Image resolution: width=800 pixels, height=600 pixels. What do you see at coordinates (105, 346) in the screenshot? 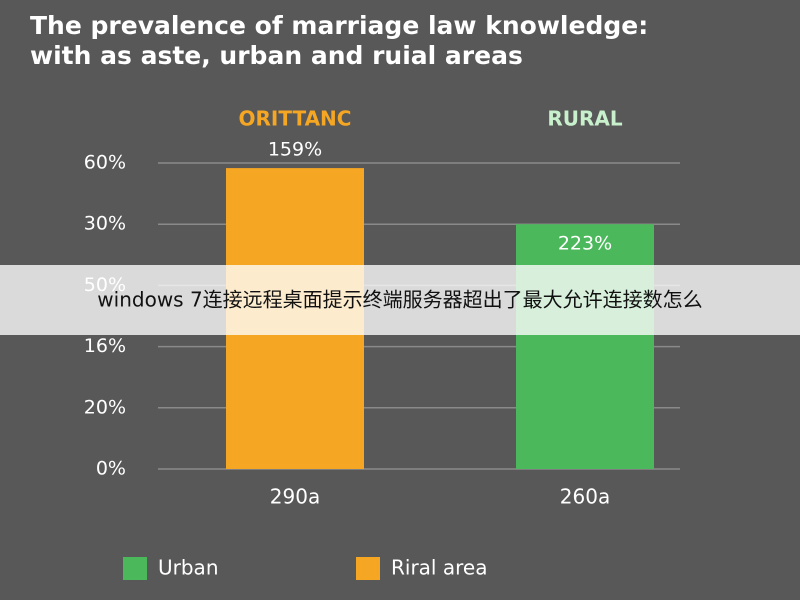
I see `y-tick-label: 16%` at bounding box center [105, 346].